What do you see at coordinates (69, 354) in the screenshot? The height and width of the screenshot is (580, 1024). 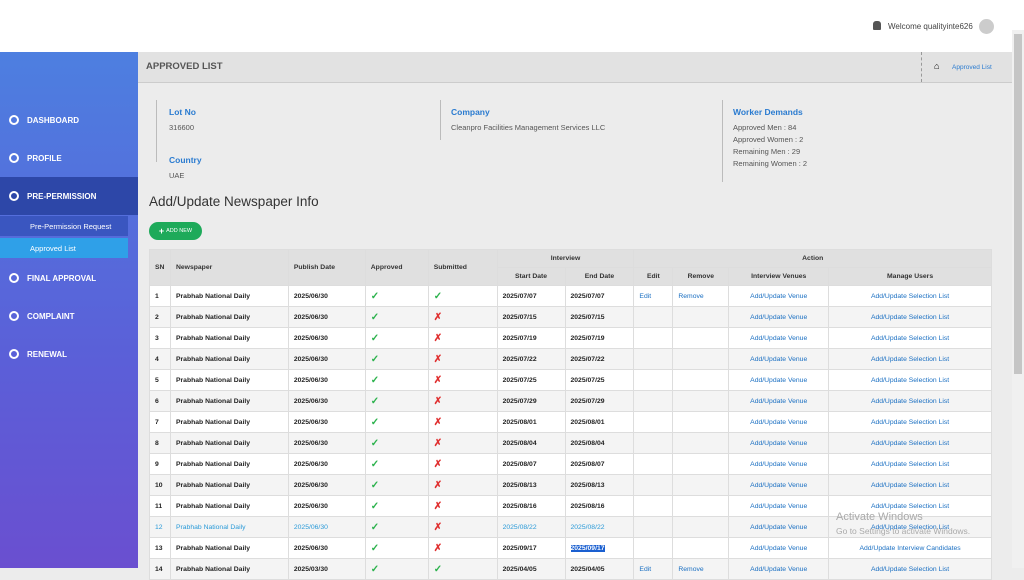 I see `nav-item: RENEWAL` at bounding box center [69, 354].